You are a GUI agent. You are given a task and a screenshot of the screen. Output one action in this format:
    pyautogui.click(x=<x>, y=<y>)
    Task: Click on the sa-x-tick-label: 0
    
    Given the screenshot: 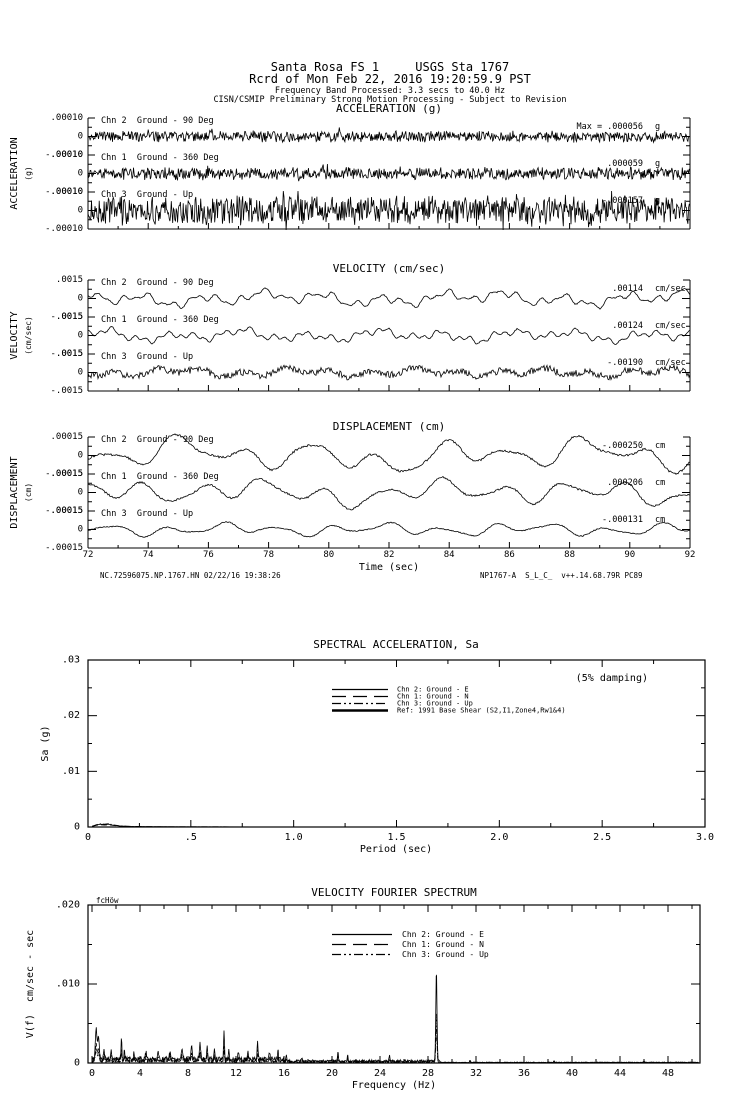 What is the action you would take?
    pyautogui.click(x=88, y=837)
    